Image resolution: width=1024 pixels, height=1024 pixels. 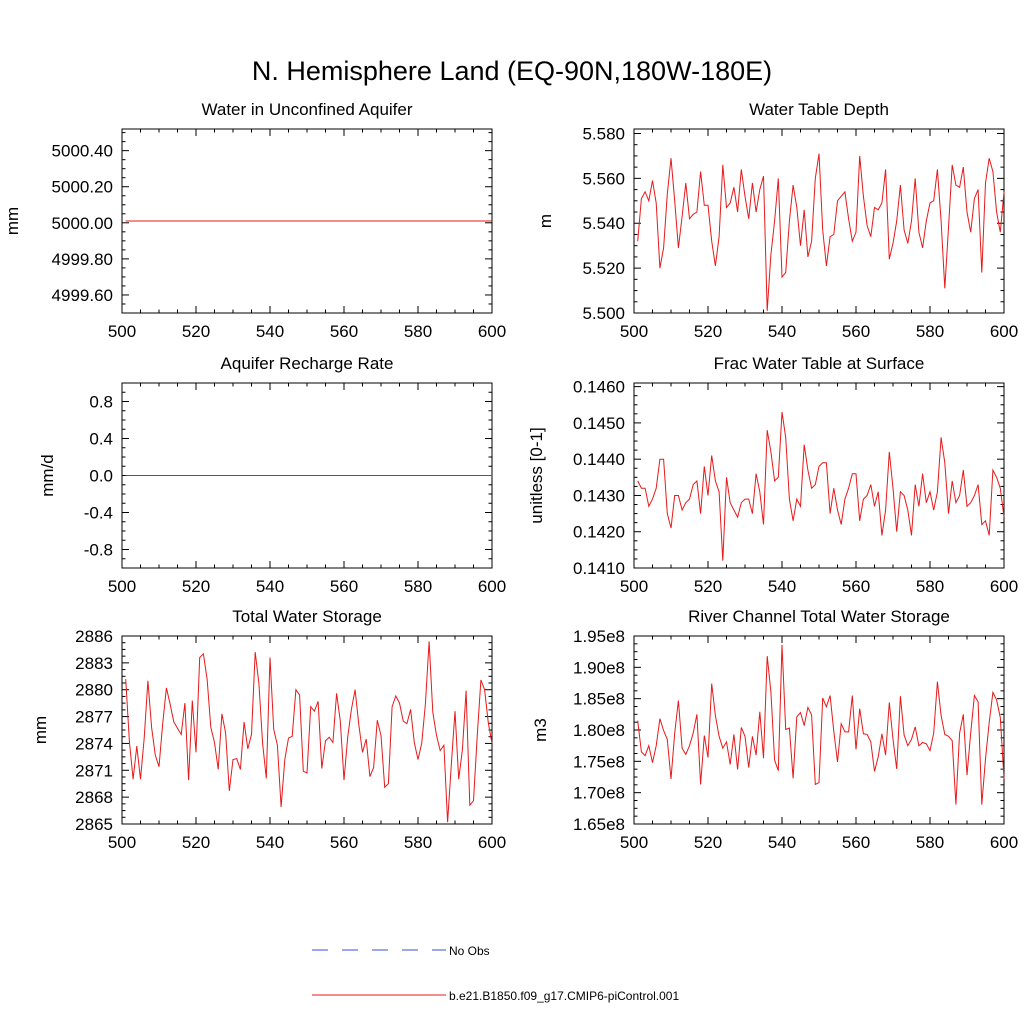 What do you see at coordinates (307, 616) in the screenshot?
I see `chart-title: Total Water Storage` at bounding box center [307, 616].